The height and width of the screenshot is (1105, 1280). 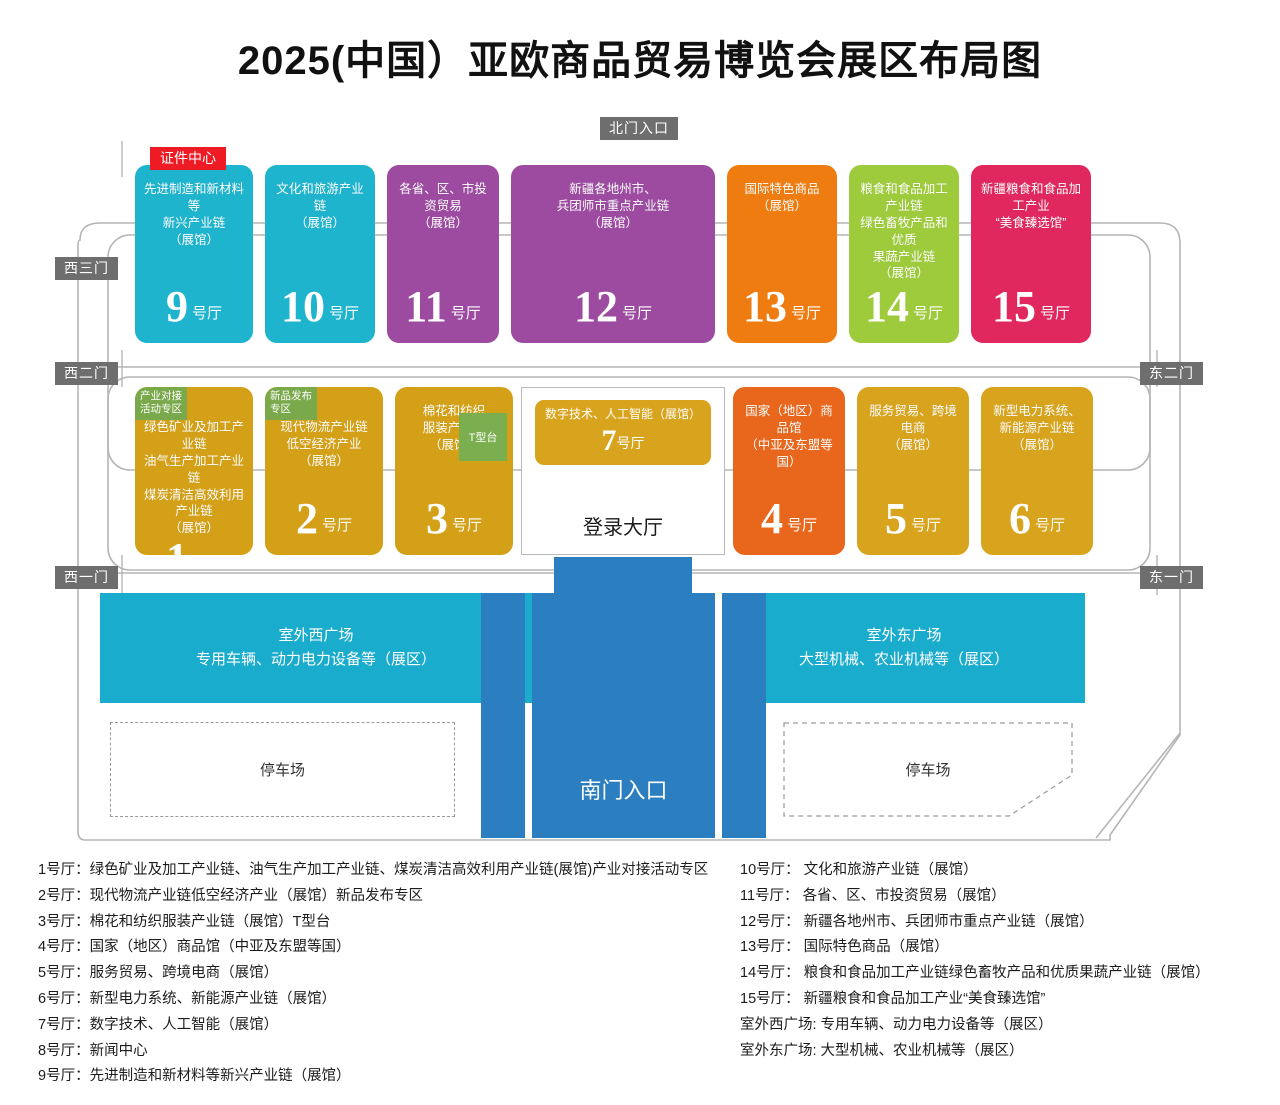 What do you see at coordinates (1171, 577) in the screenshot?
I see `gate-east-1: 东一门` at bounding box center [1171, 577].